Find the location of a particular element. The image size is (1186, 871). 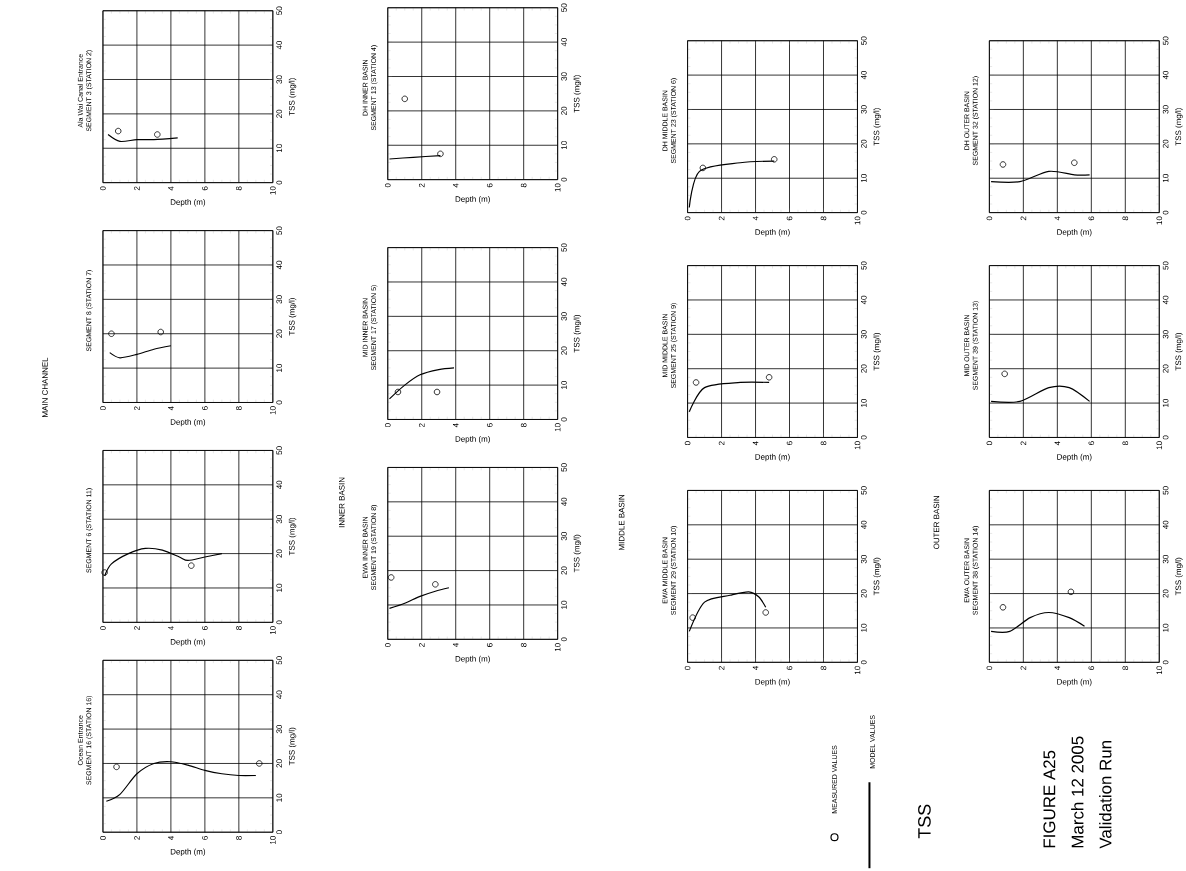

text: FIGURE A25 is located at coordinates (1049, 799).